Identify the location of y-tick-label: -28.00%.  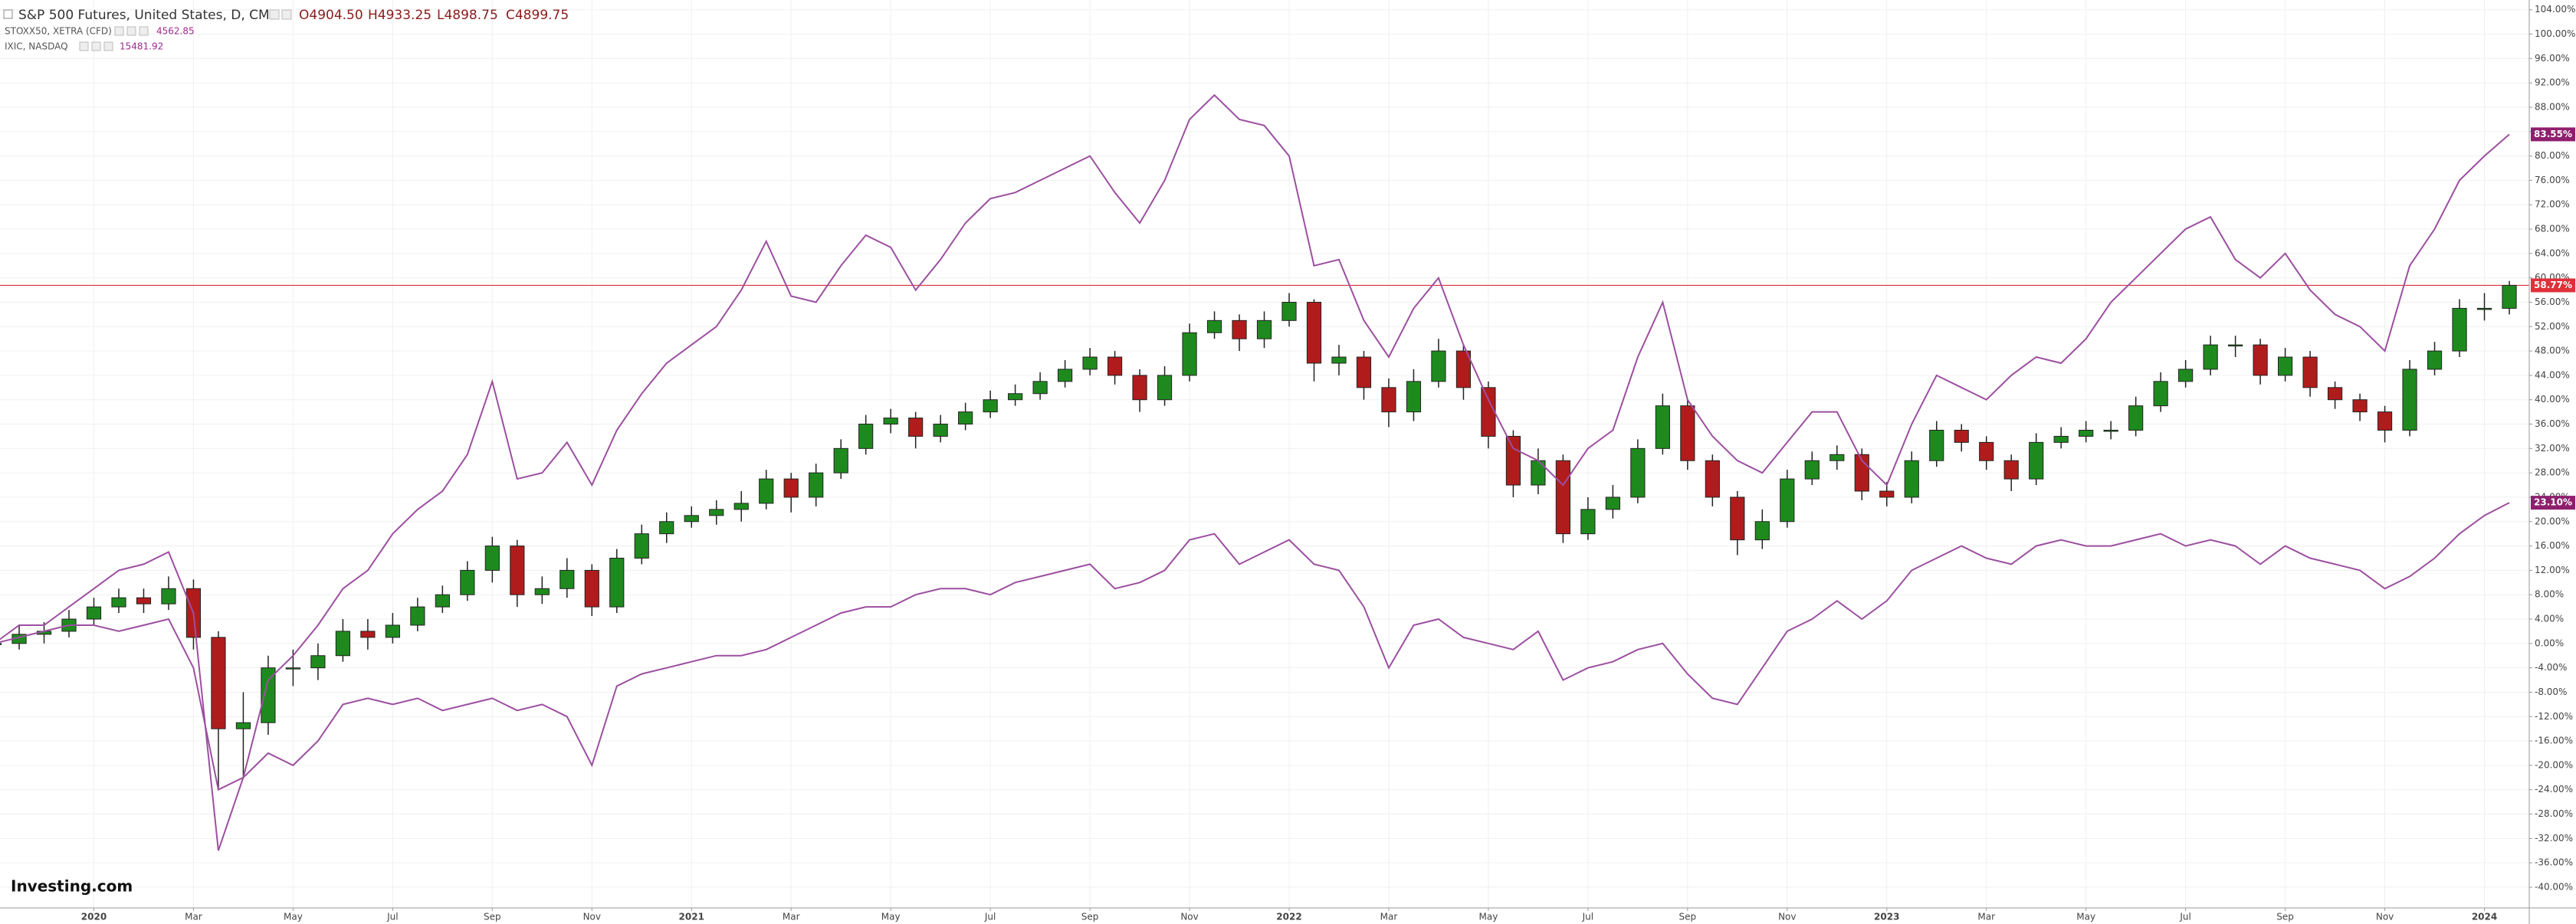
(2554, 814).